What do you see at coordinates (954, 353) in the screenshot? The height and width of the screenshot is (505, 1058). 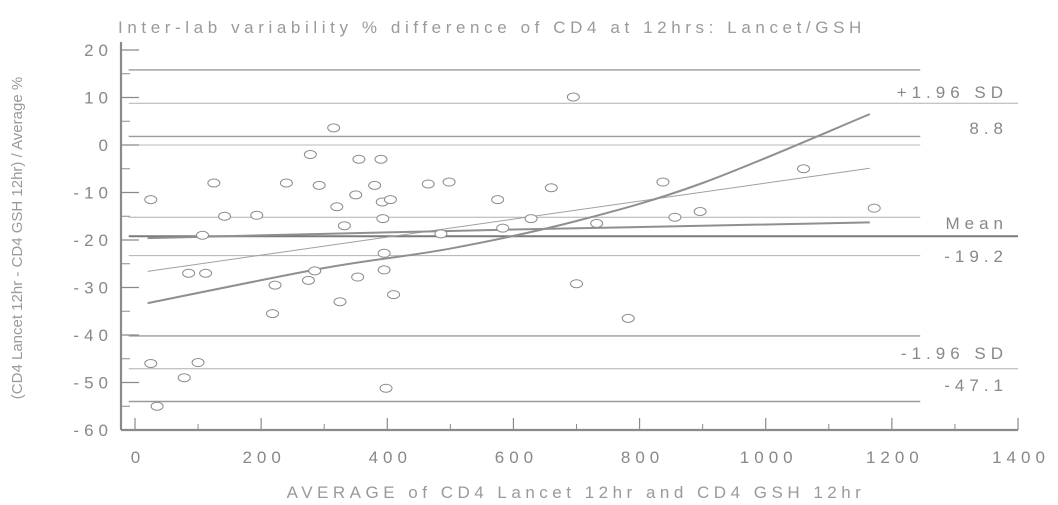 I see `lower-limit-label: -1.96 SD` at bounding box center [954, 353].